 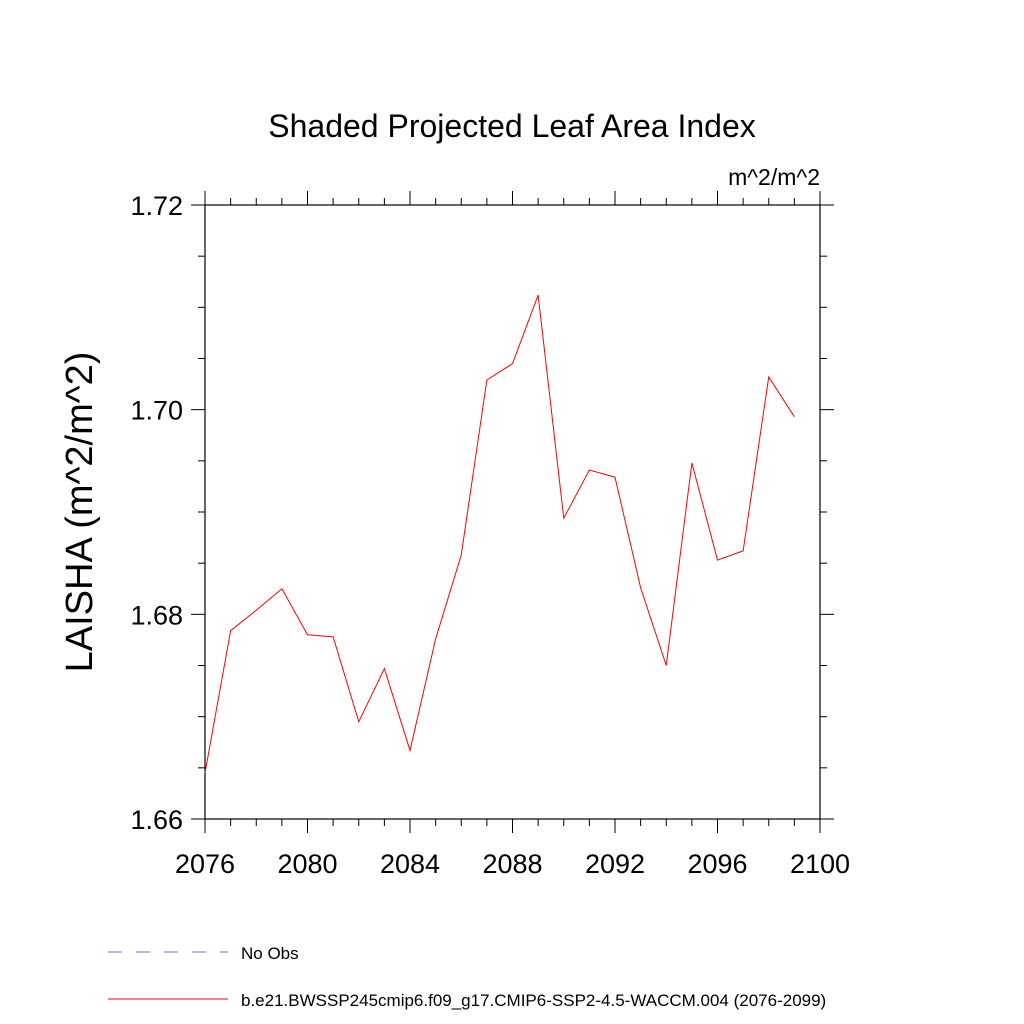 I want to click on y-axis-tick-labels: 1.66 1.68 1.70 1.72, so click(x=156, y=513).